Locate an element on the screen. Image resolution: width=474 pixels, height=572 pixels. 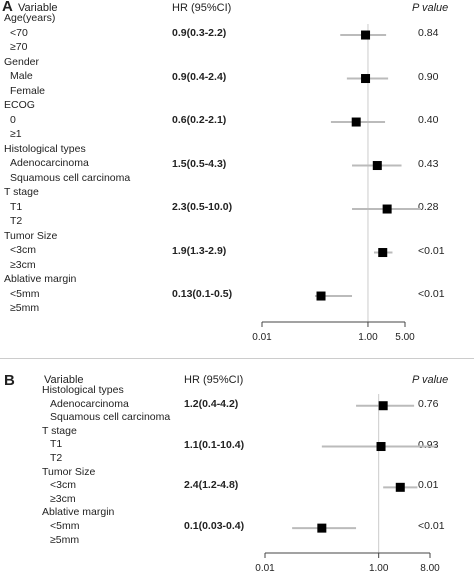
hr-value: 1.1(0.1-10.4) is located at coordinates (214, 444).